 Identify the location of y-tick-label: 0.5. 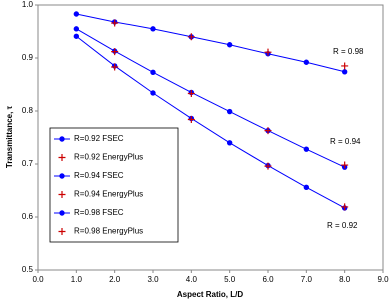
(28, 269).